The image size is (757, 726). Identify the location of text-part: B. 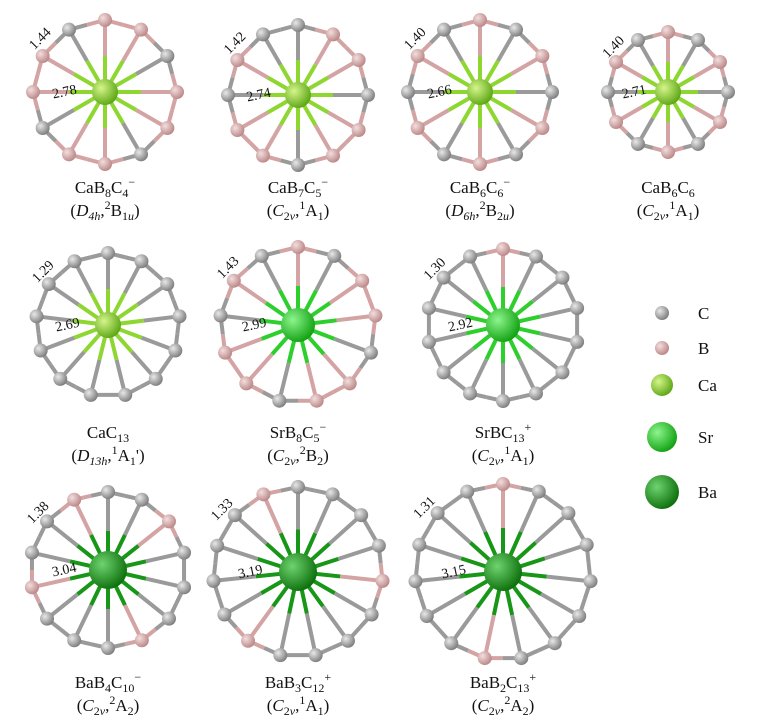
(311, 455).